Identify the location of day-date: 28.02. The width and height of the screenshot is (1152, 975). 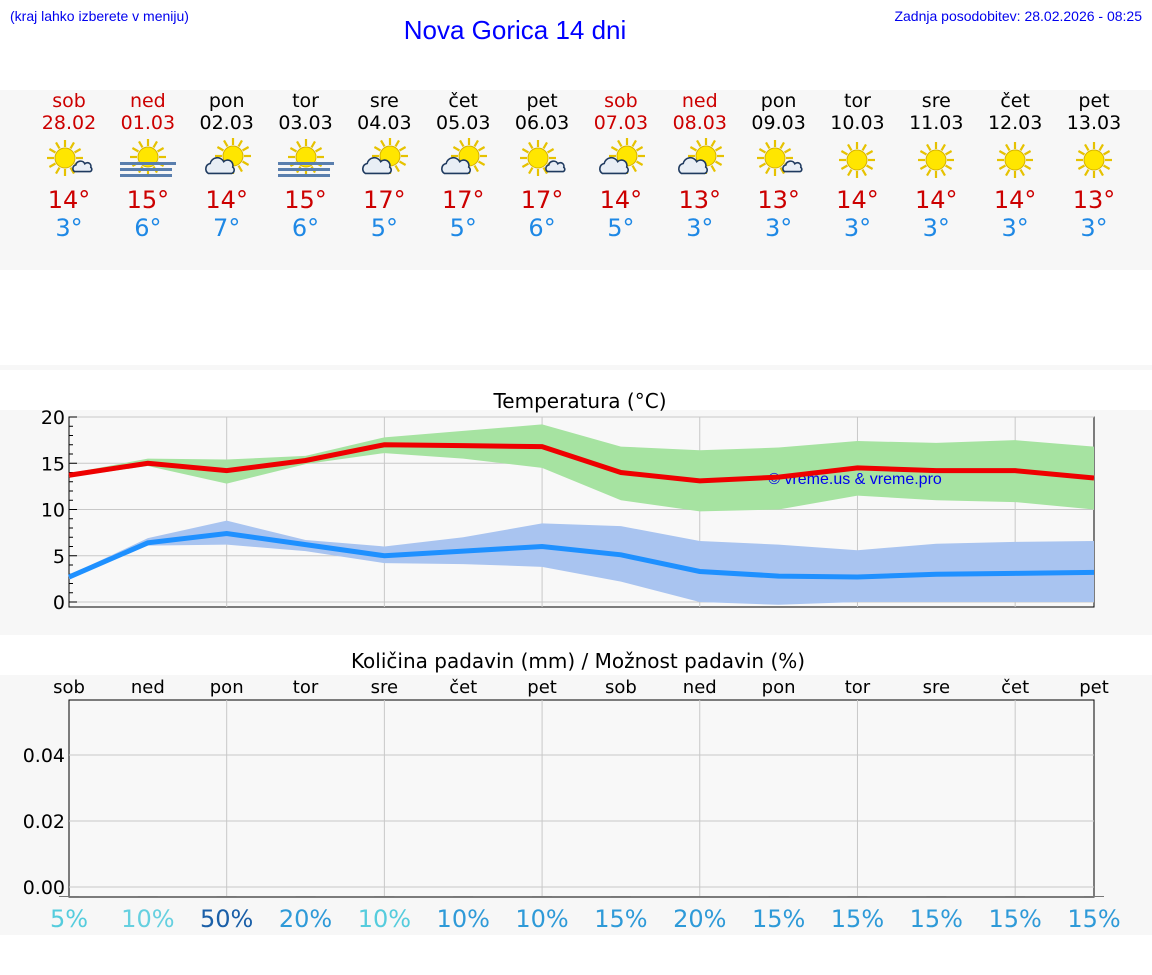
(69, 123).